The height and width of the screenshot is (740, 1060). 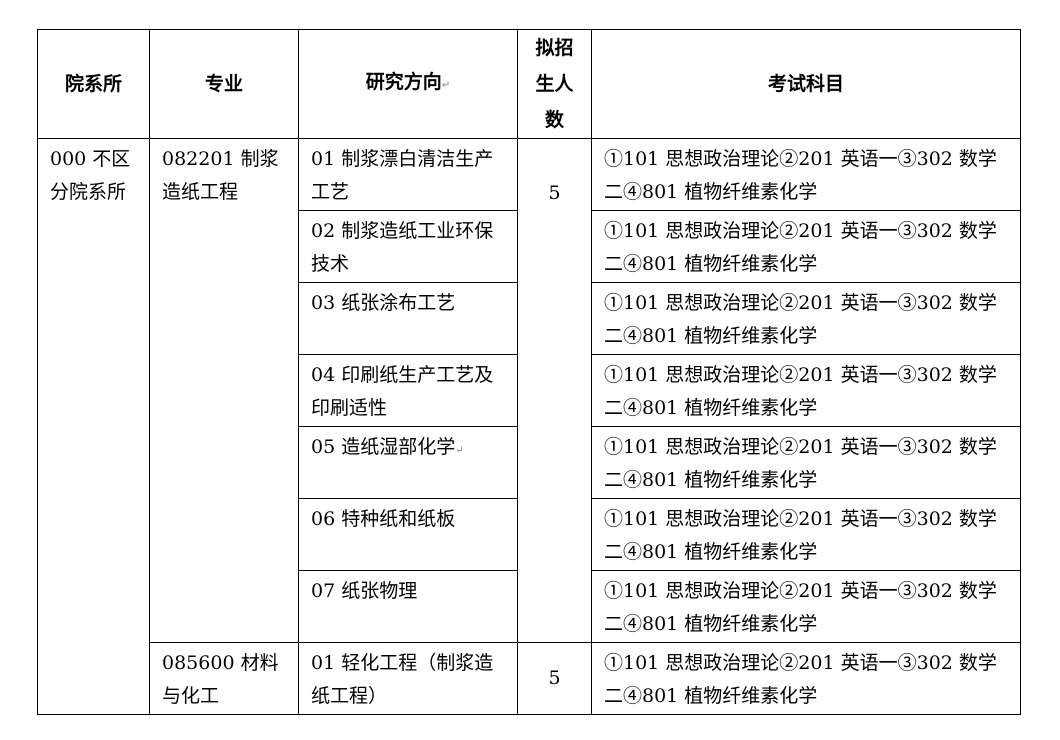 I want to click on major-cell: 085600 材料与化工, so click(x=224, y=678).